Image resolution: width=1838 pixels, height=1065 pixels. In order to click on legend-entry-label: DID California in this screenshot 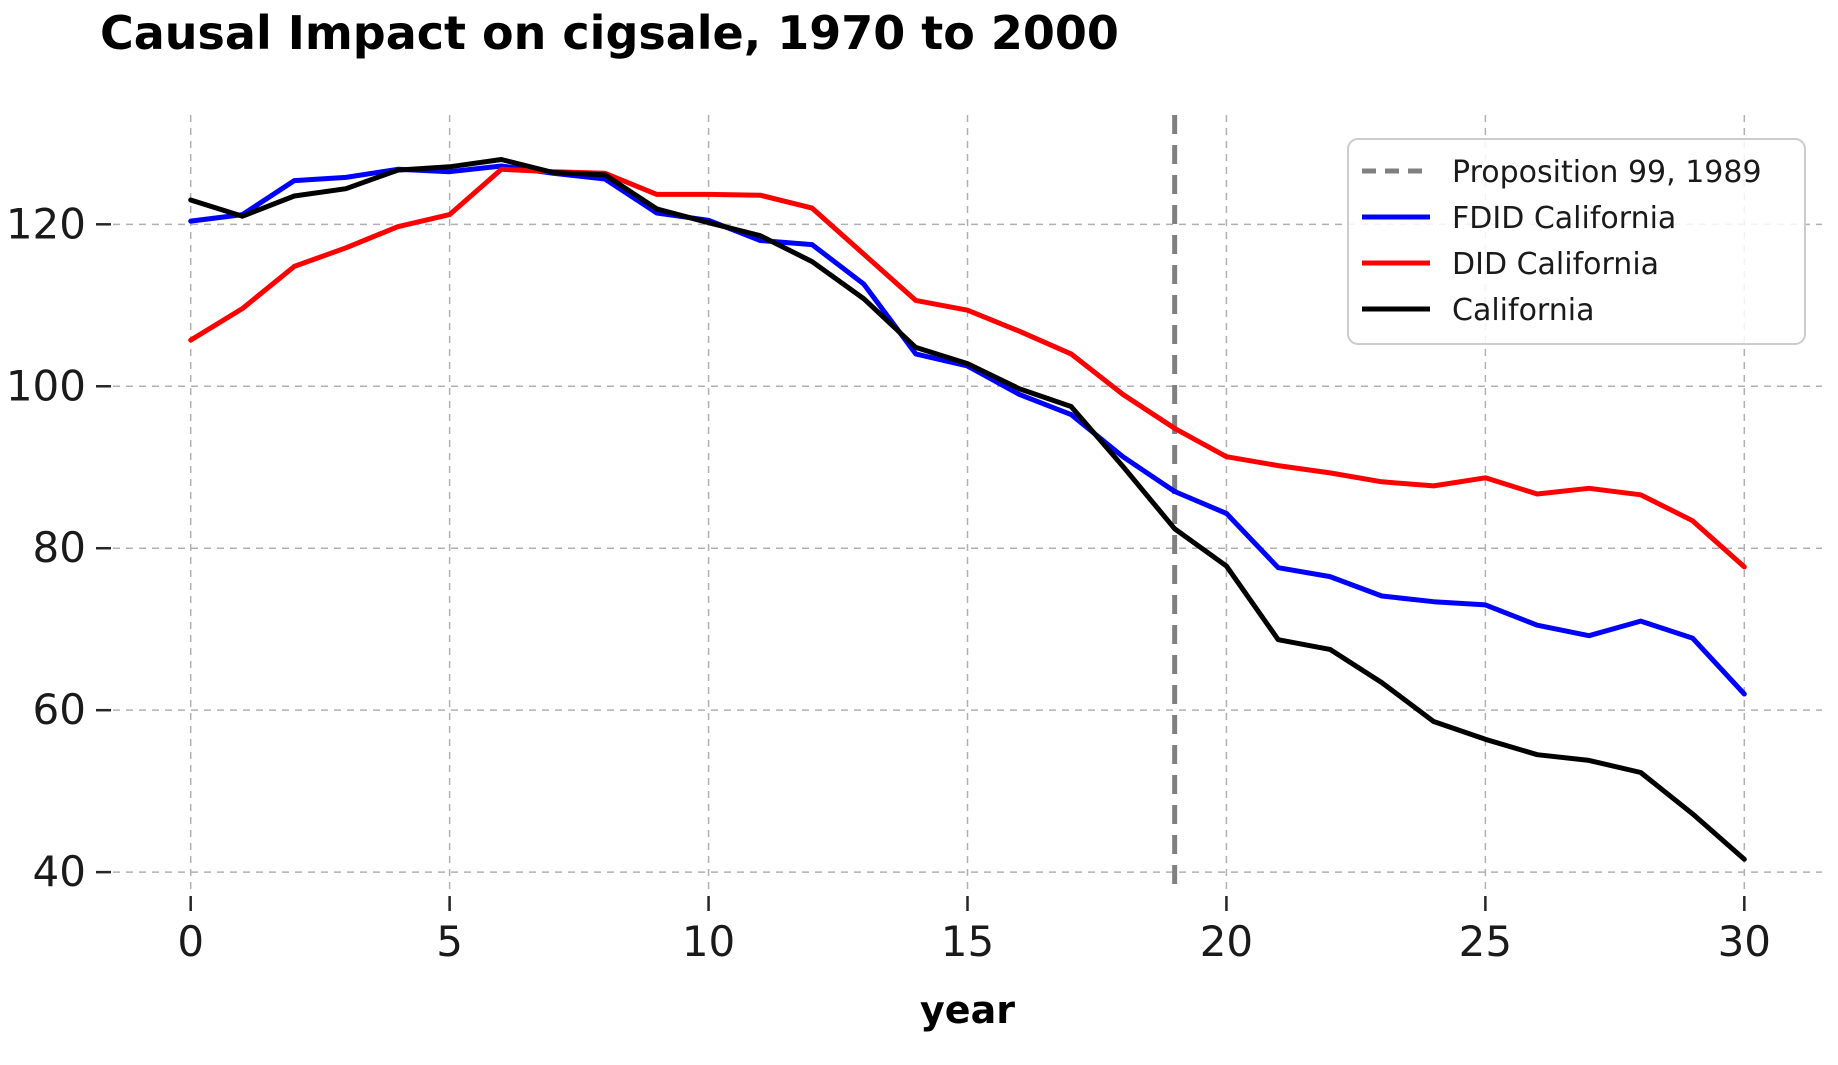, I will do `click(1555, 264)`.